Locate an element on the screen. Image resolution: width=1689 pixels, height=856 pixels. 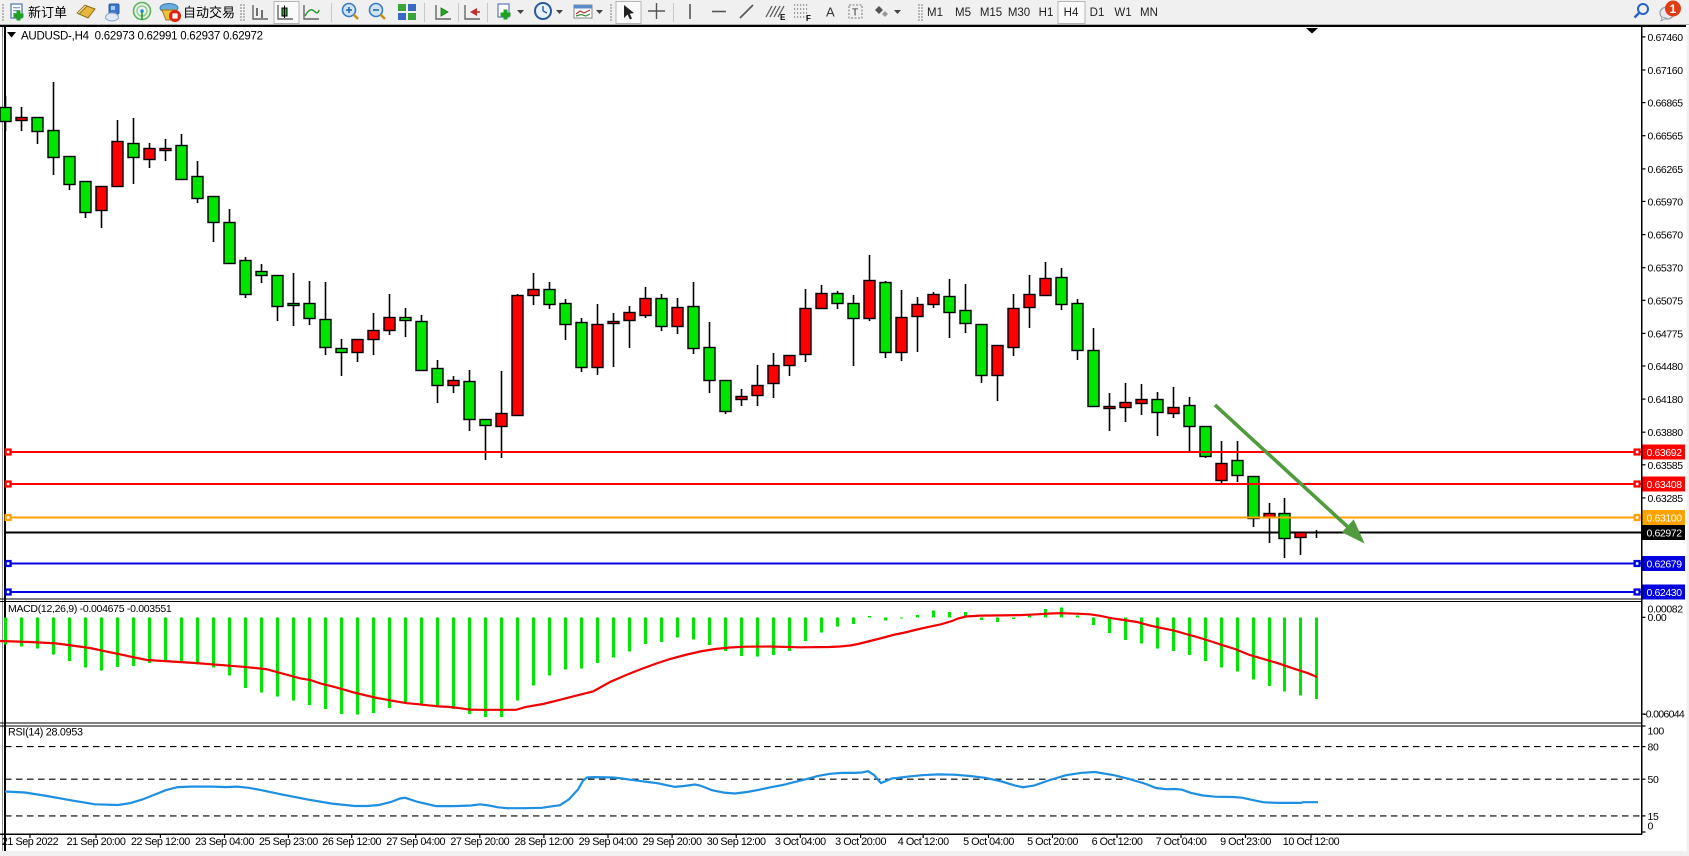
svg-text: 5 Oct 20:00 is located at coordinates (1052, 842).